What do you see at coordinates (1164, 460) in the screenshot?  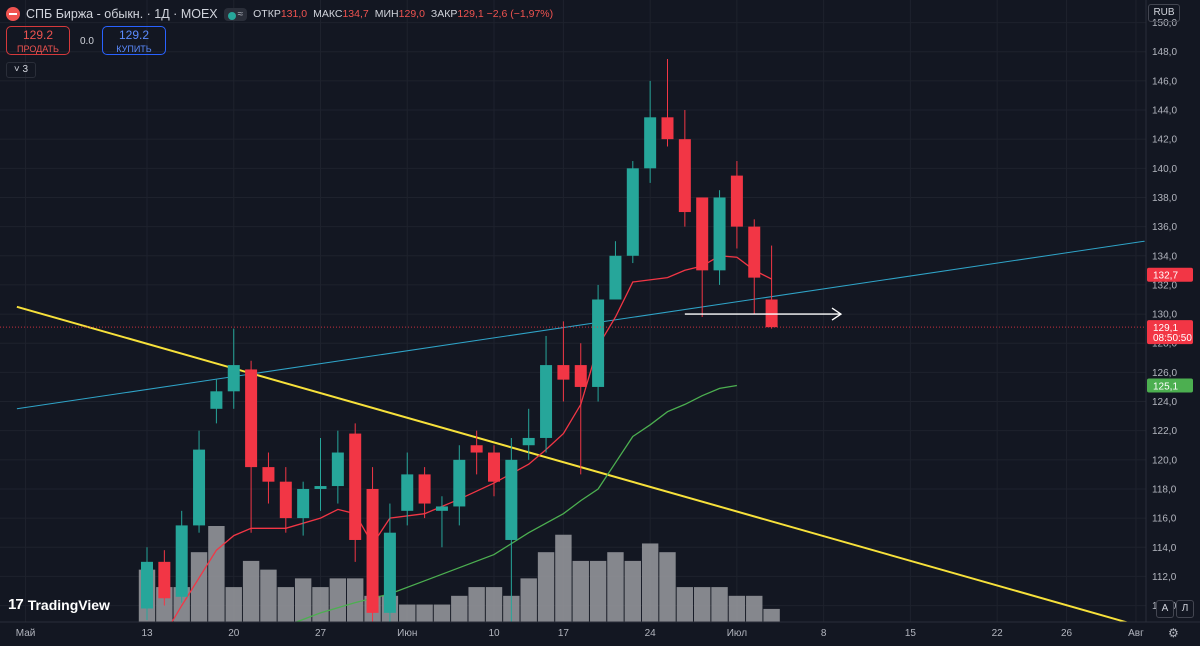 I see `y-tick-label: 120,0` at bounding box center [1164, 460].